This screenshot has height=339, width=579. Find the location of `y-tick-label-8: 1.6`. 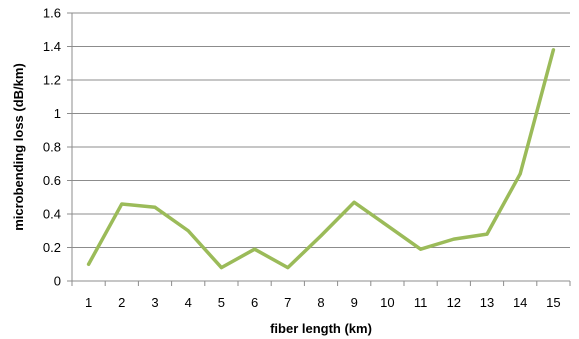

y-tick-label-8: 1.6 is located at coordinates (52, 13).